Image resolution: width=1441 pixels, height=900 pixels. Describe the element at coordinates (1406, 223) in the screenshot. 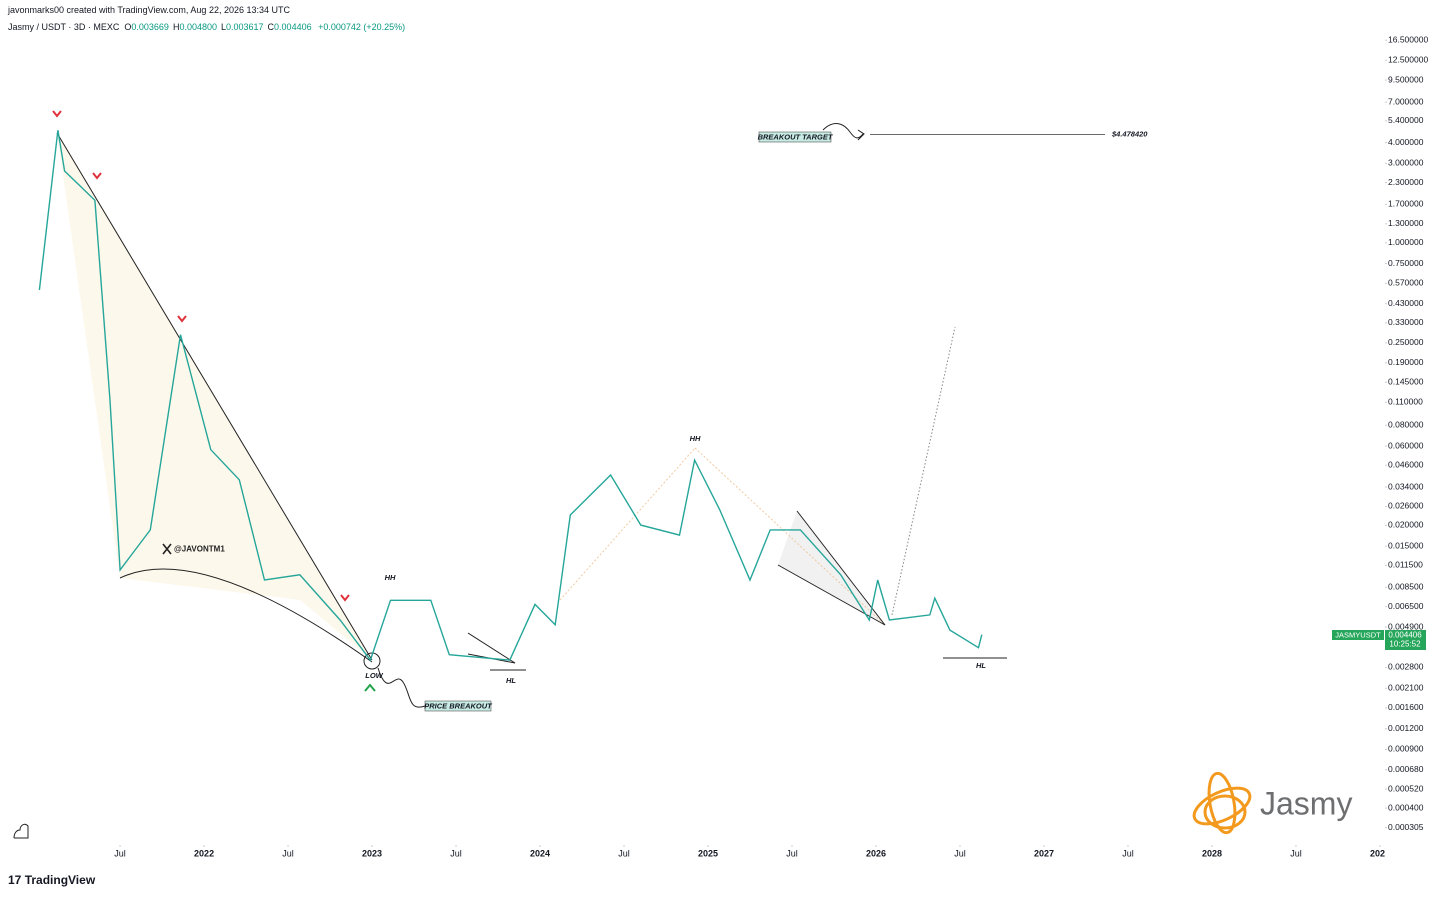

I see `y-tick-label: 1.300000` at that location.